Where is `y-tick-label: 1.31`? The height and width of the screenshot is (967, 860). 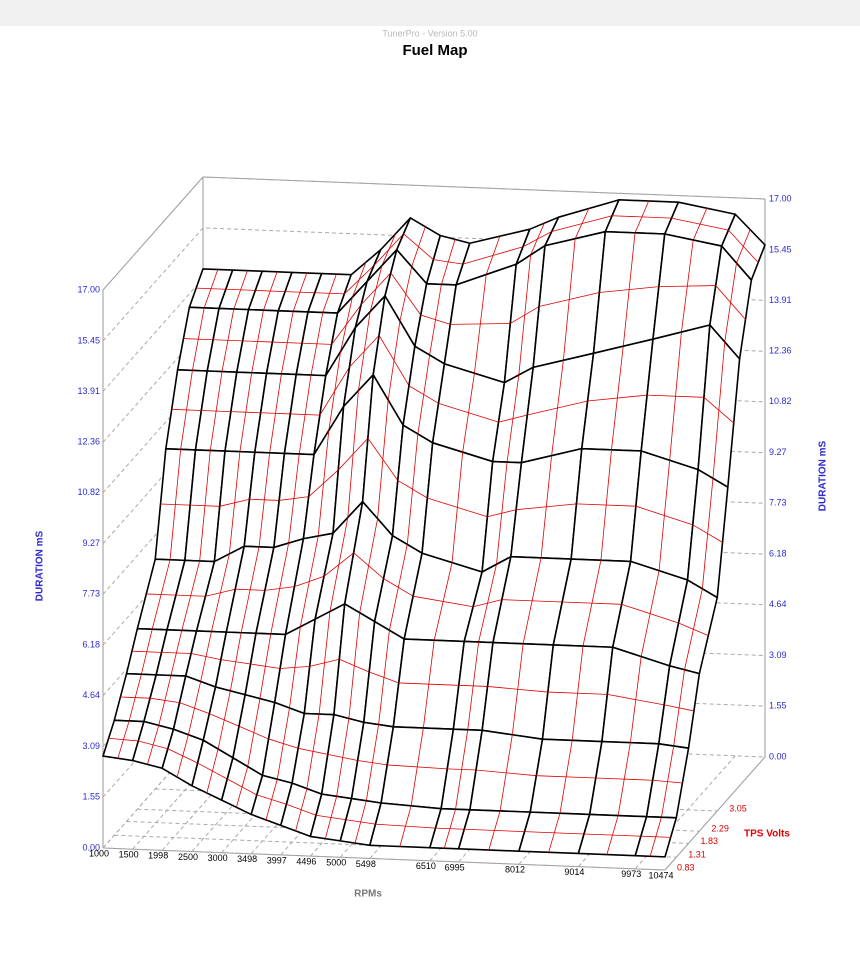
y-tick-label: 1.31 is located at coordinates (697, 855).